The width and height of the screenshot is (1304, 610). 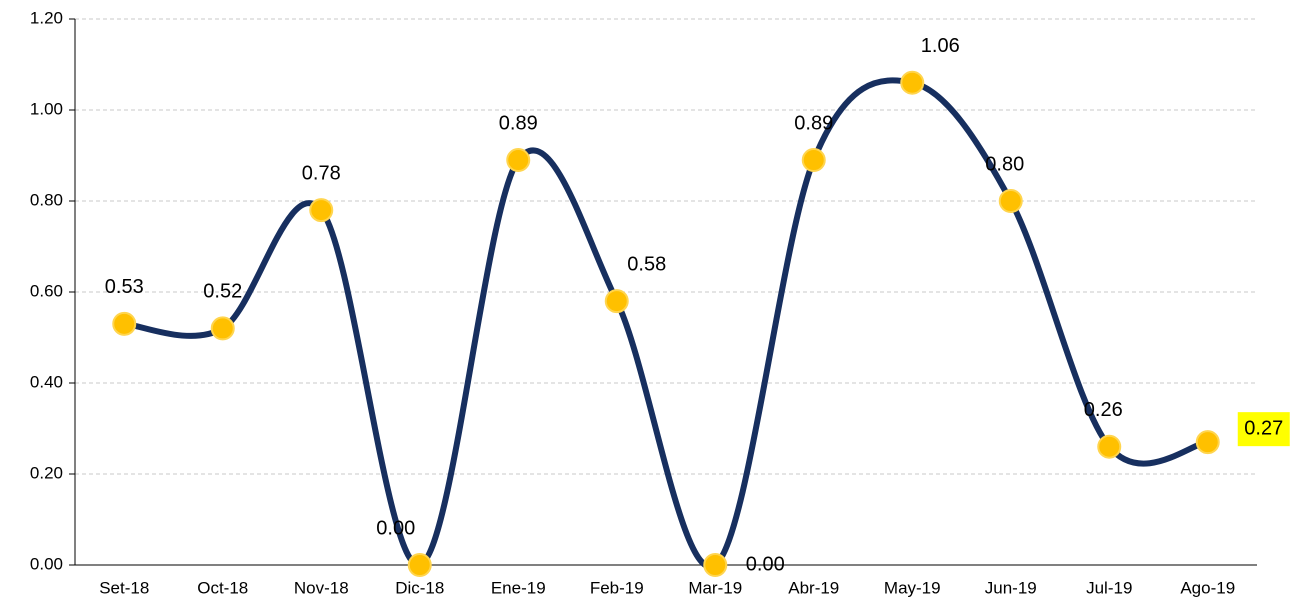 What do you see at coordinates (46, 290) in the screenshot?
I see `y-tick-label: 0.60` at bounding box center [46, 290].